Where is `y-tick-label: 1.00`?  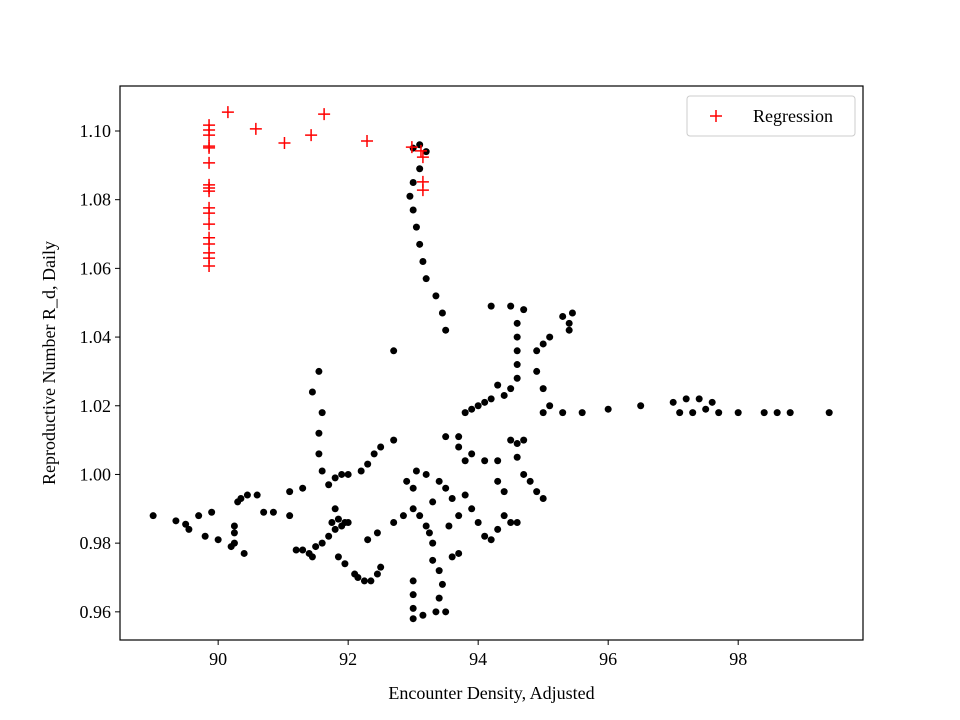 y-tick-label: 1.00 is located at coordinates (96, 474).